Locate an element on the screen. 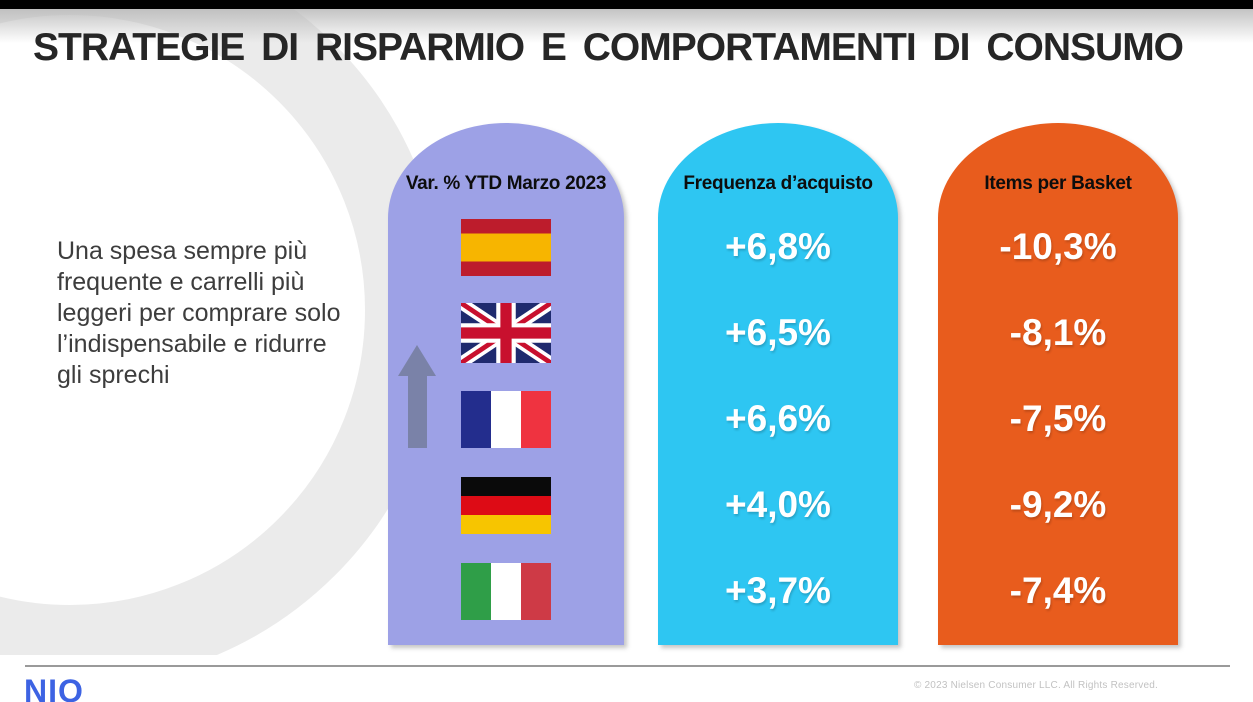 This screenshot has width=1253, height=702. flag-germany-icon is located at coordinates (506, 505).